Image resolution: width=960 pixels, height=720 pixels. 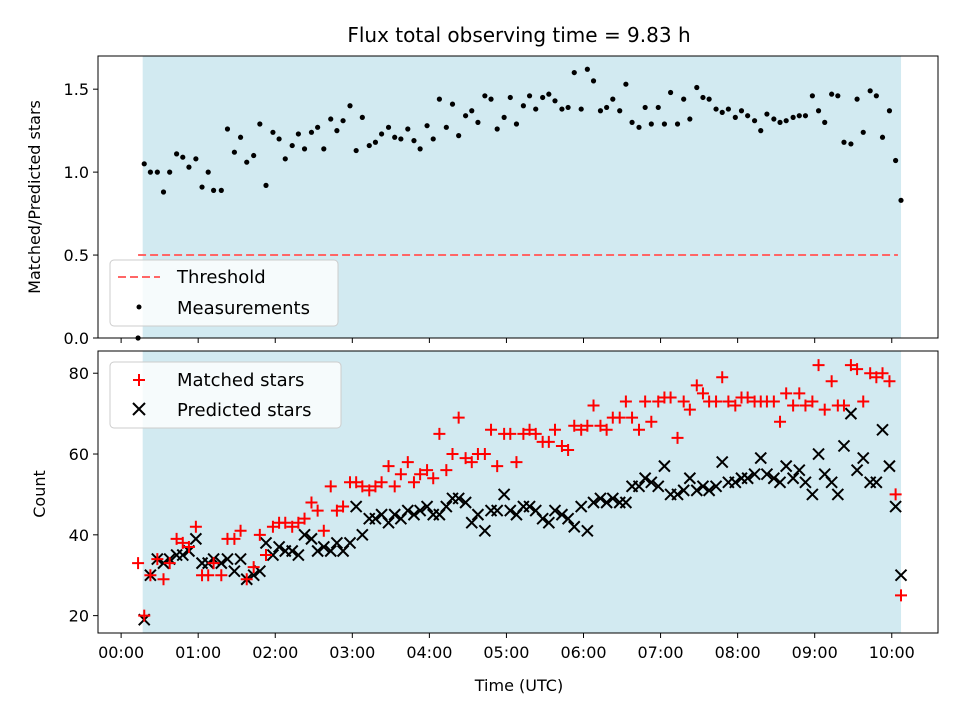 I want to click on x-tick-label: 04:00, so click(x=429, y=652).